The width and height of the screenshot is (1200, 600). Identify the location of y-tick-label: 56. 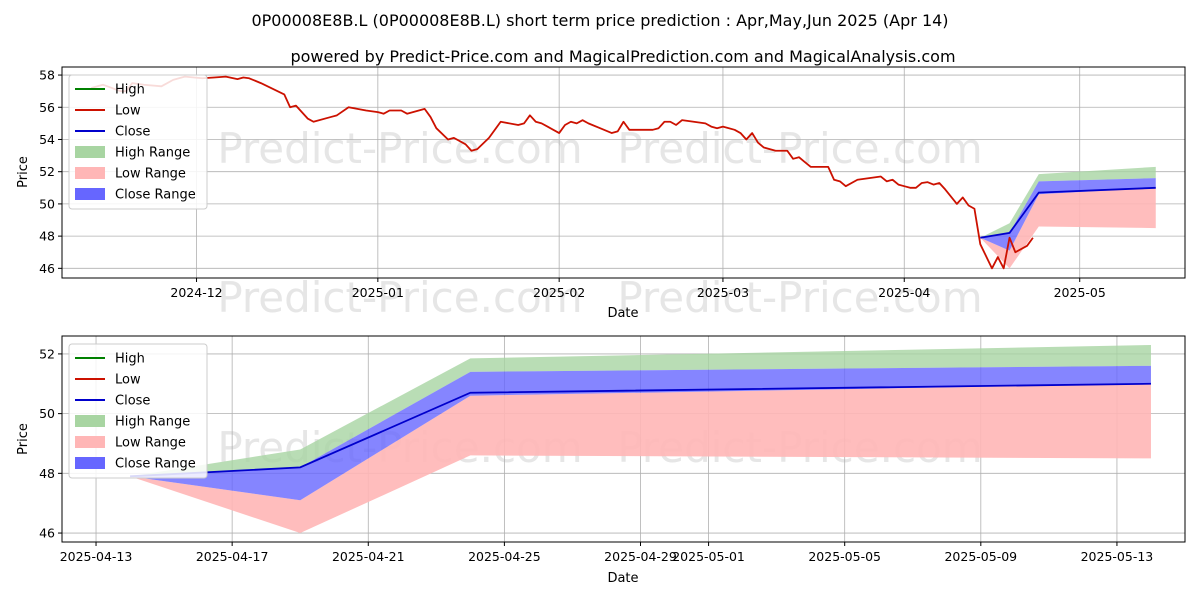
(47, 107).